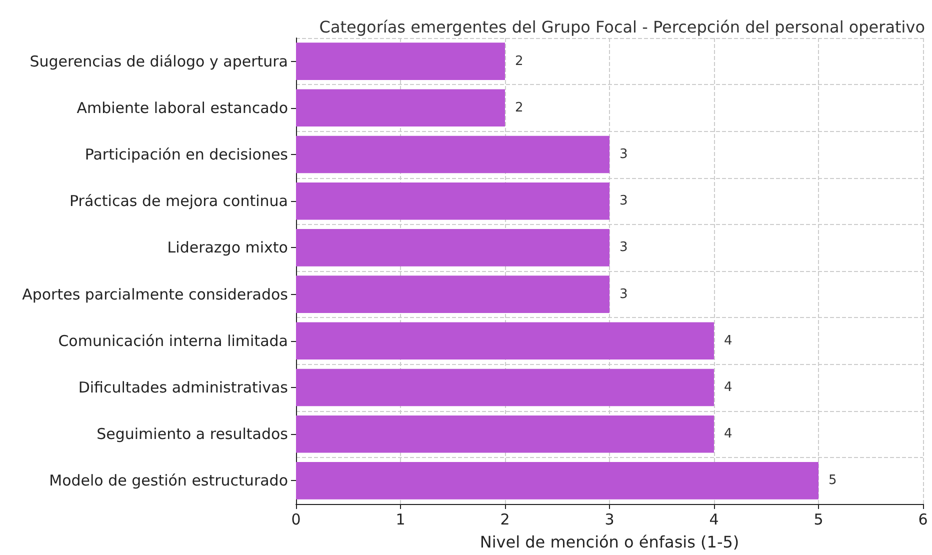 The width and height of the screenshot is (932, 555). I want to click on y-tick-label: Prácticas de mejora continua, so click(179, 201).